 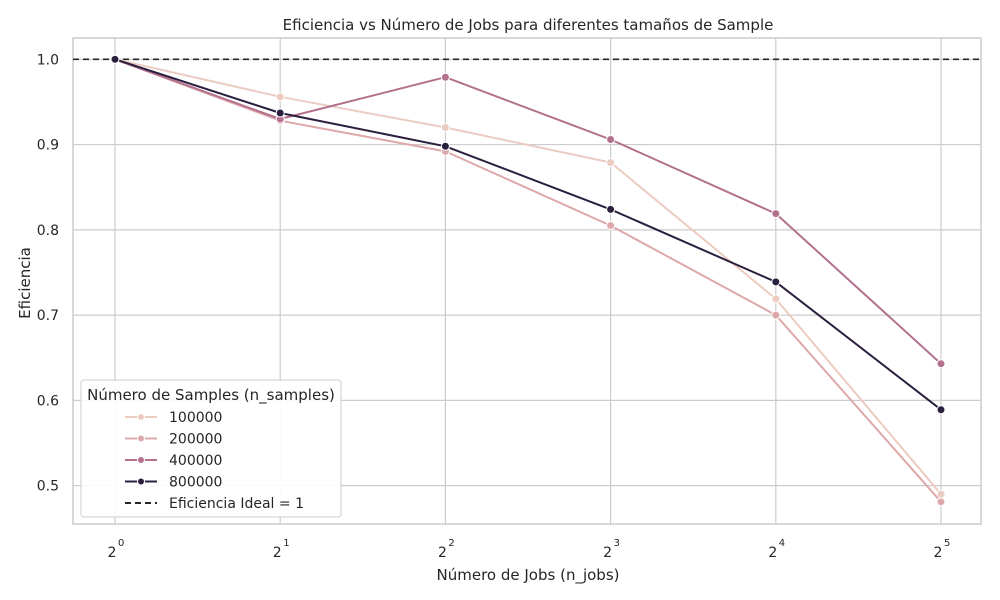 I want to click on x-tick-label: 20, so click(x=116, y=549).